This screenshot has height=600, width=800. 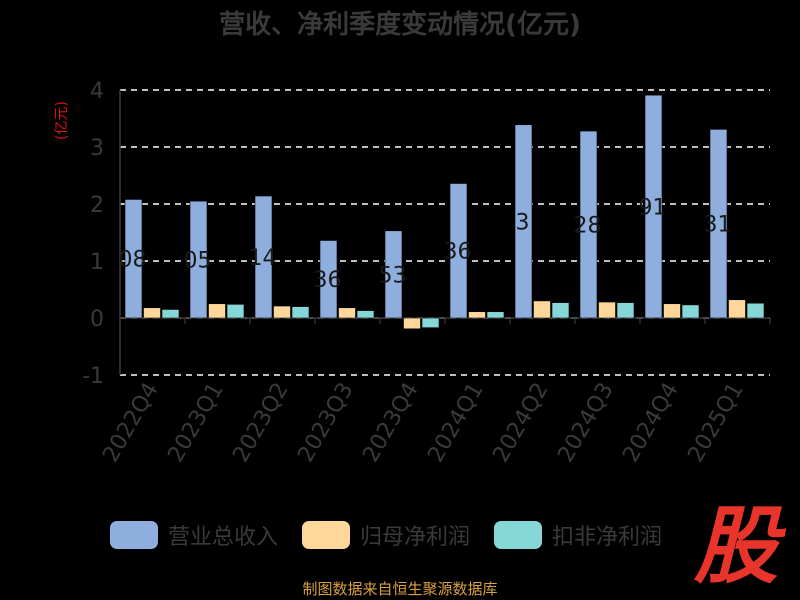 I want to click on bar-data-label: 28, so click(x=588, y=226).